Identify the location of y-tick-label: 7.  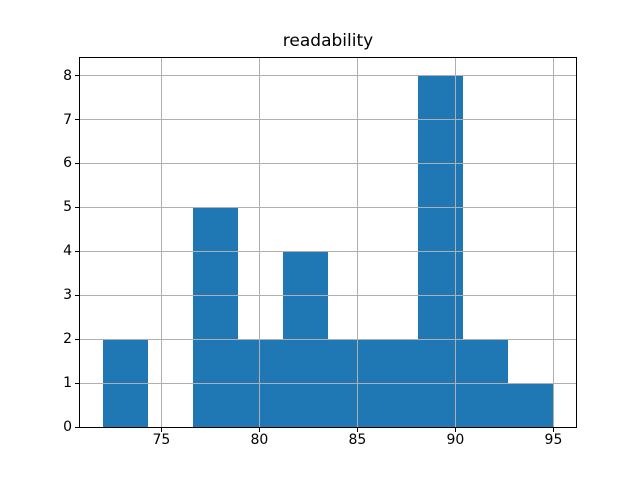
(67, 119).